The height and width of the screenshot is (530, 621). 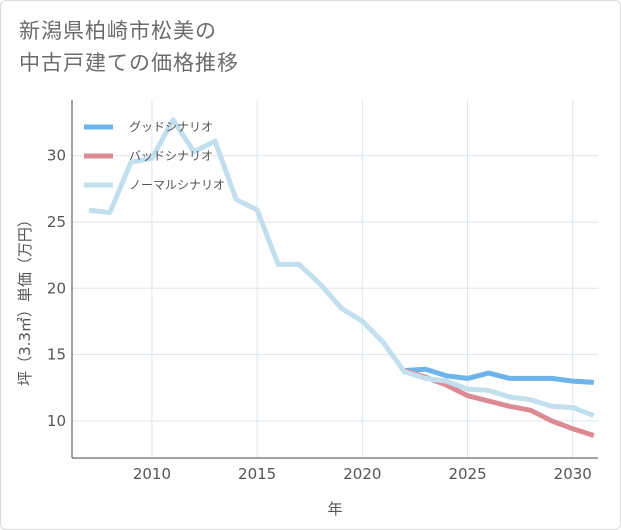 What do you see at coordinates (334, 509) in the screenshot?
I see `x-axis-title: 年` at bounding box center [334, 509].